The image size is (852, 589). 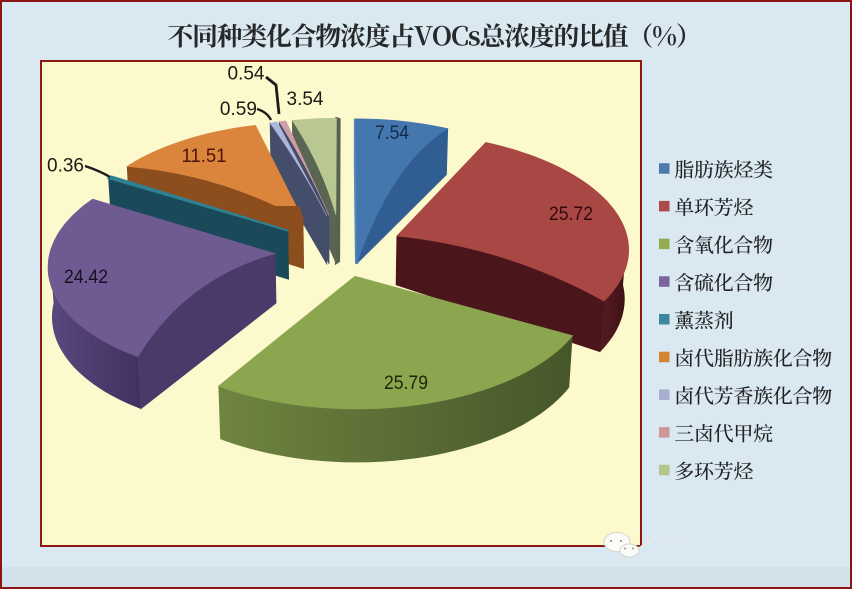 What do you see at coordinates (204, 156) in the screenshot?
I see `svg-text: 11.51` at bounding box center [204, 156].